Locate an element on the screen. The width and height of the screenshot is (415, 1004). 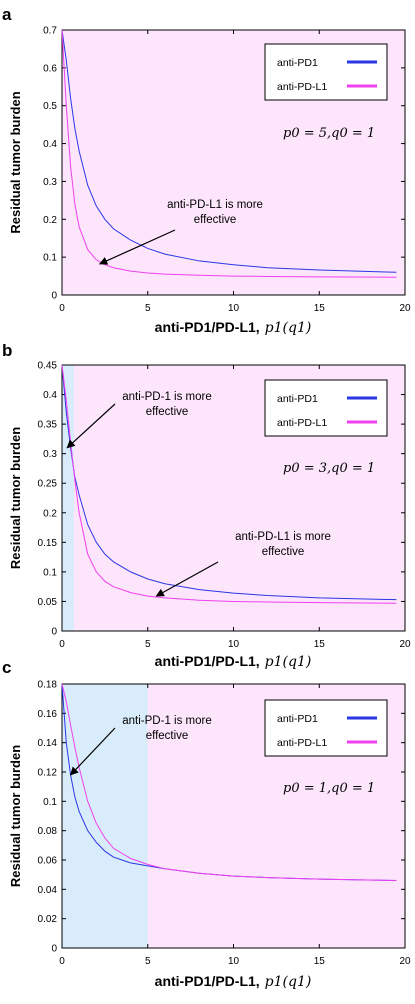
y-tick-label: 0.6 is located at coordinates (50, 68).